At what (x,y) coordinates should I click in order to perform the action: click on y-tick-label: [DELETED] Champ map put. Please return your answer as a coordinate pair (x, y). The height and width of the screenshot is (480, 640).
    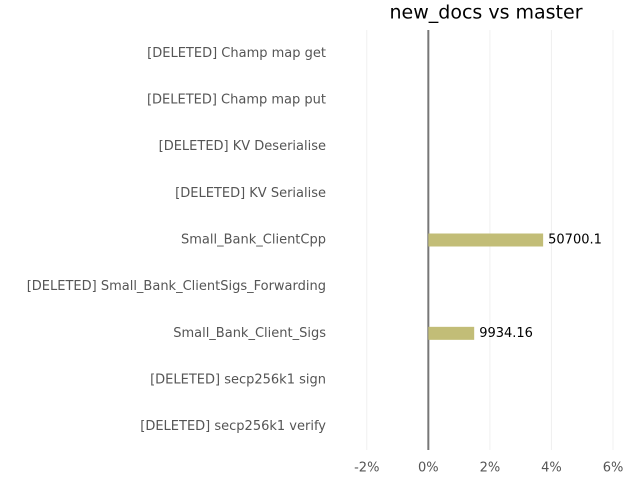
    Looking at the image, I should click on (236, 100).